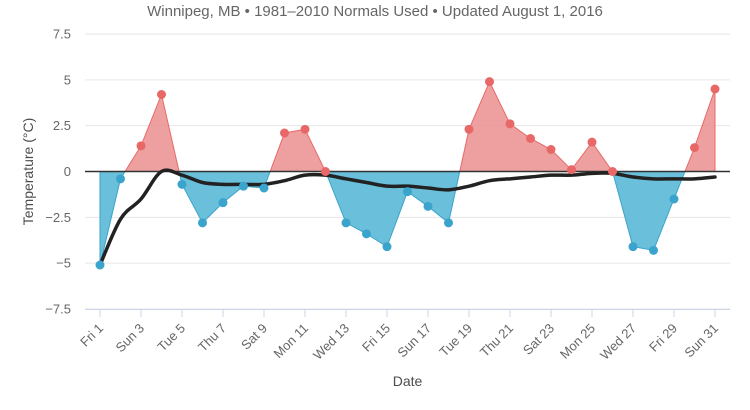 This screenshot has width=750, height=410. What do you see at coordinates (701, 341) in the screenshot?
I see `x-tick-label: Sun 31` at bounding box center [701, 341].